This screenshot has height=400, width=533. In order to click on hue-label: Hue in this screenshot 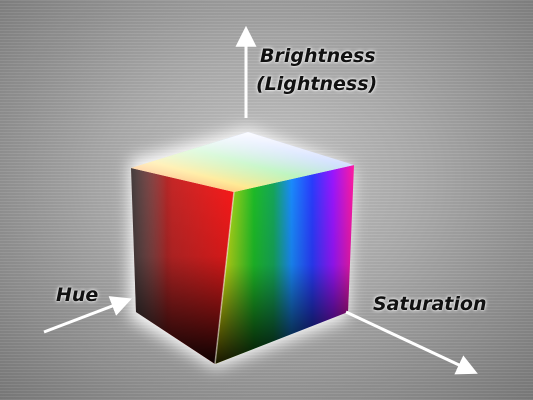, I will do `click(77, 295)`.